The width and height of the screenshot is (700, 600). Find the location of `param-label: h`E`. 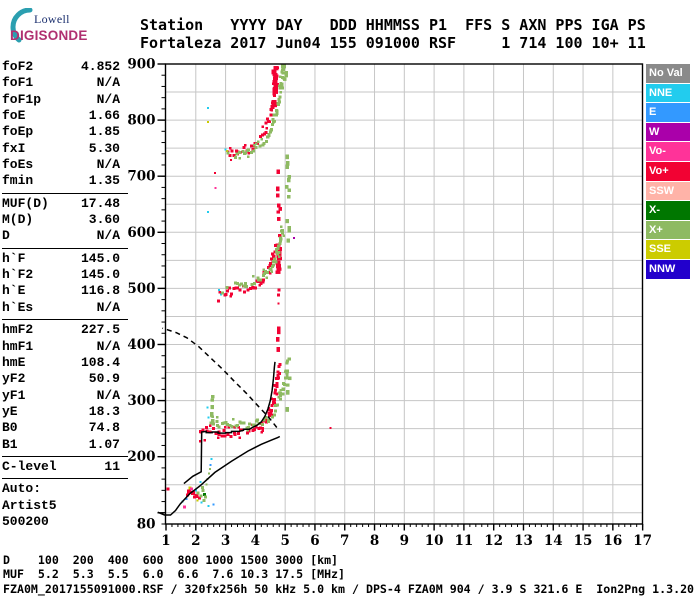

param-label: h`E is located at coordinates (14, 291).